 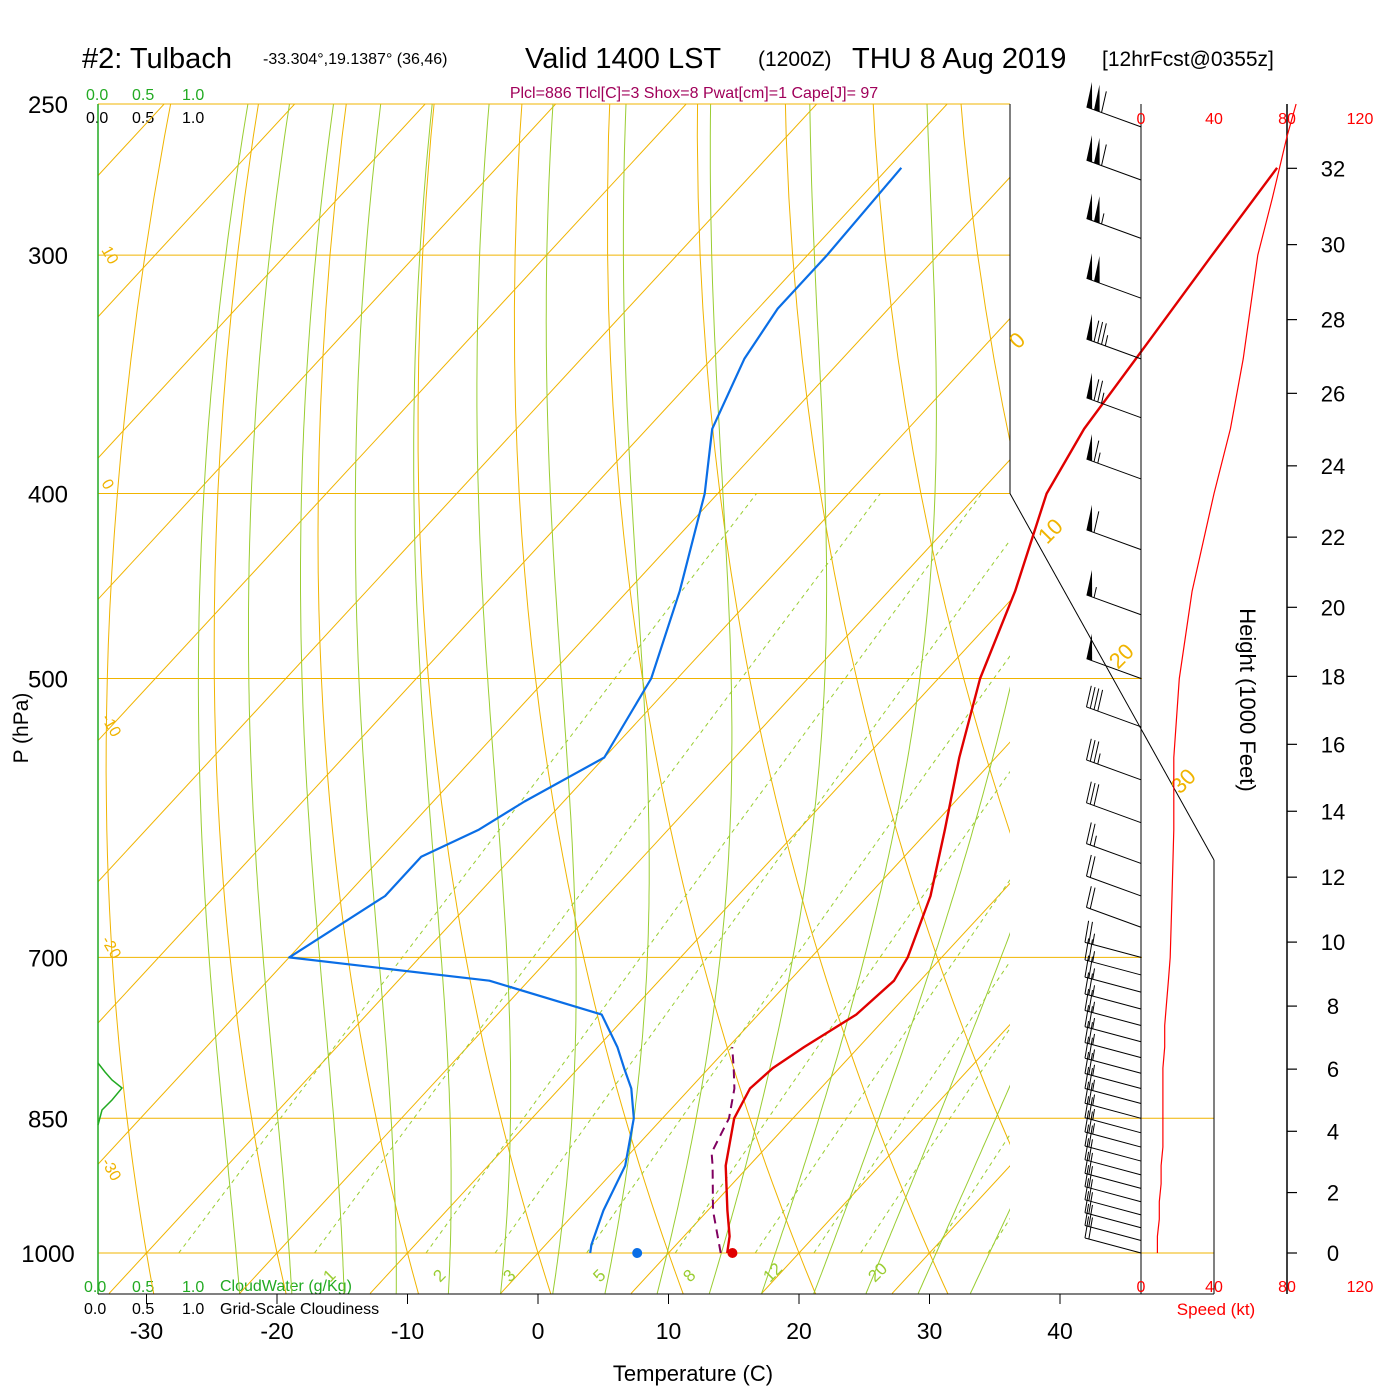 I want to click on height-tick-label: 20, so click(x=1333, y=607).